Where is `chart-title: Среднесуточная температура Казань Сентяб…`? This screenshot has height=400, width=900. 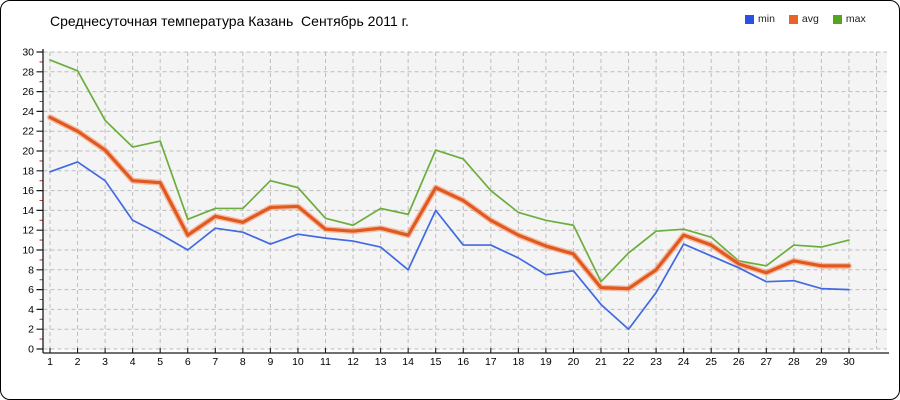
chart-title: Среднесуточная температура Казань Сентяб… is located at coordinates (229, 21).